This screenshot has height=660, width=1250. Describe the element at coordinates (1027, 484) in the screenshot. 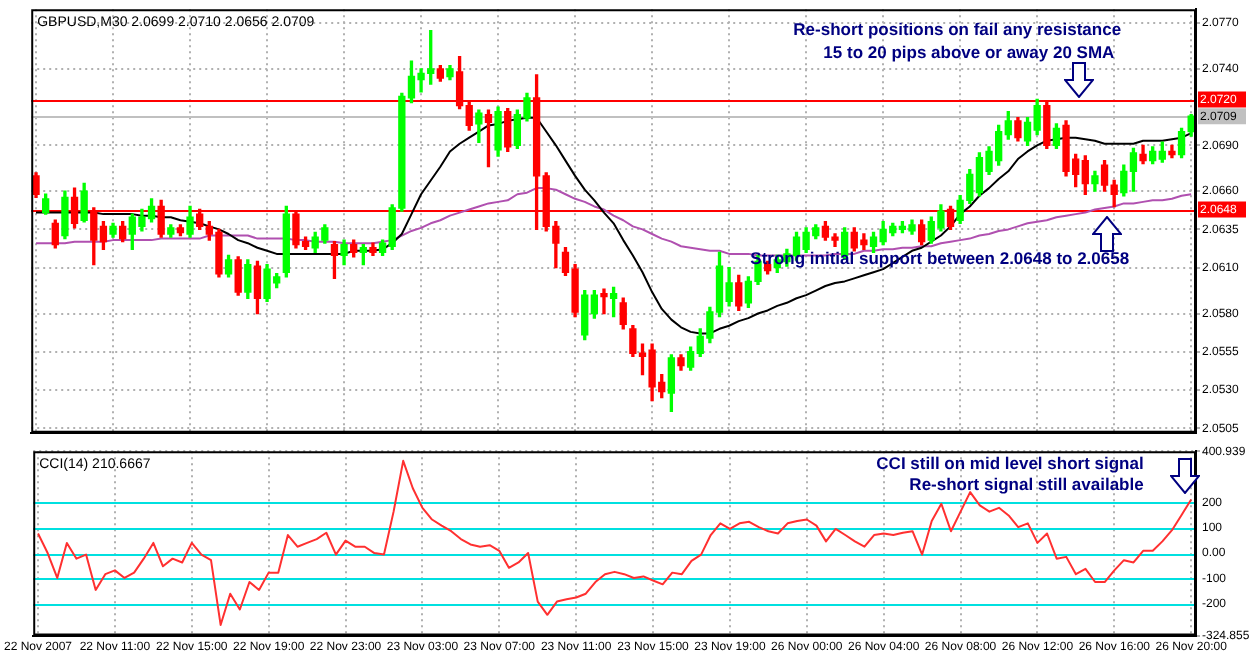

I see `annotation: Re-short signal still available` at that location.